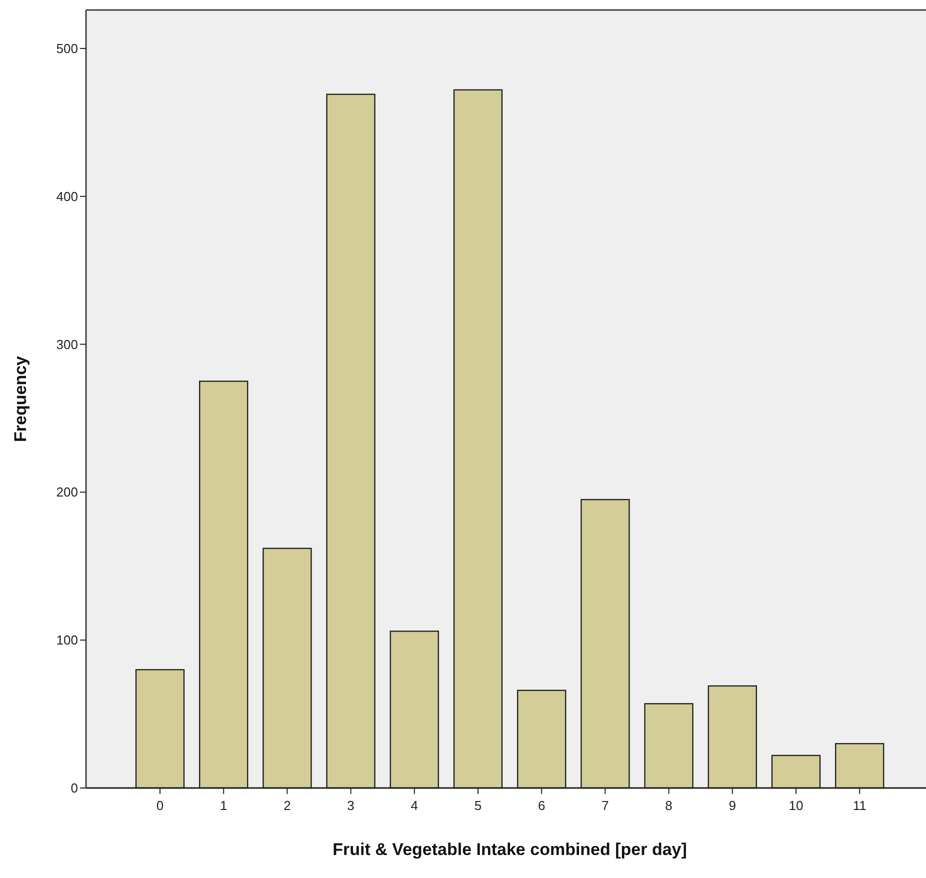 This screenshot has width=926, height=878. What do you see at coordinates (67, 492) in the screenshot?
I see `y-tick-label: 200` at bounding box center [67, 492].